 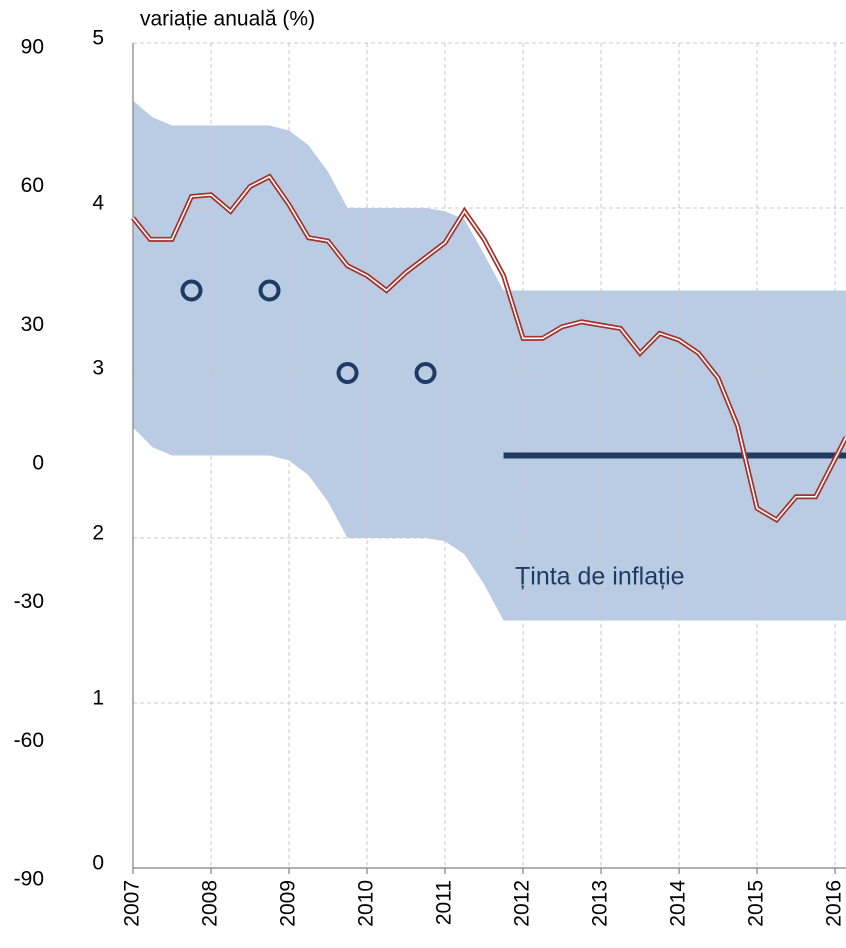 I want to click on y-tick-label: 4, so click(x=98, y=203).